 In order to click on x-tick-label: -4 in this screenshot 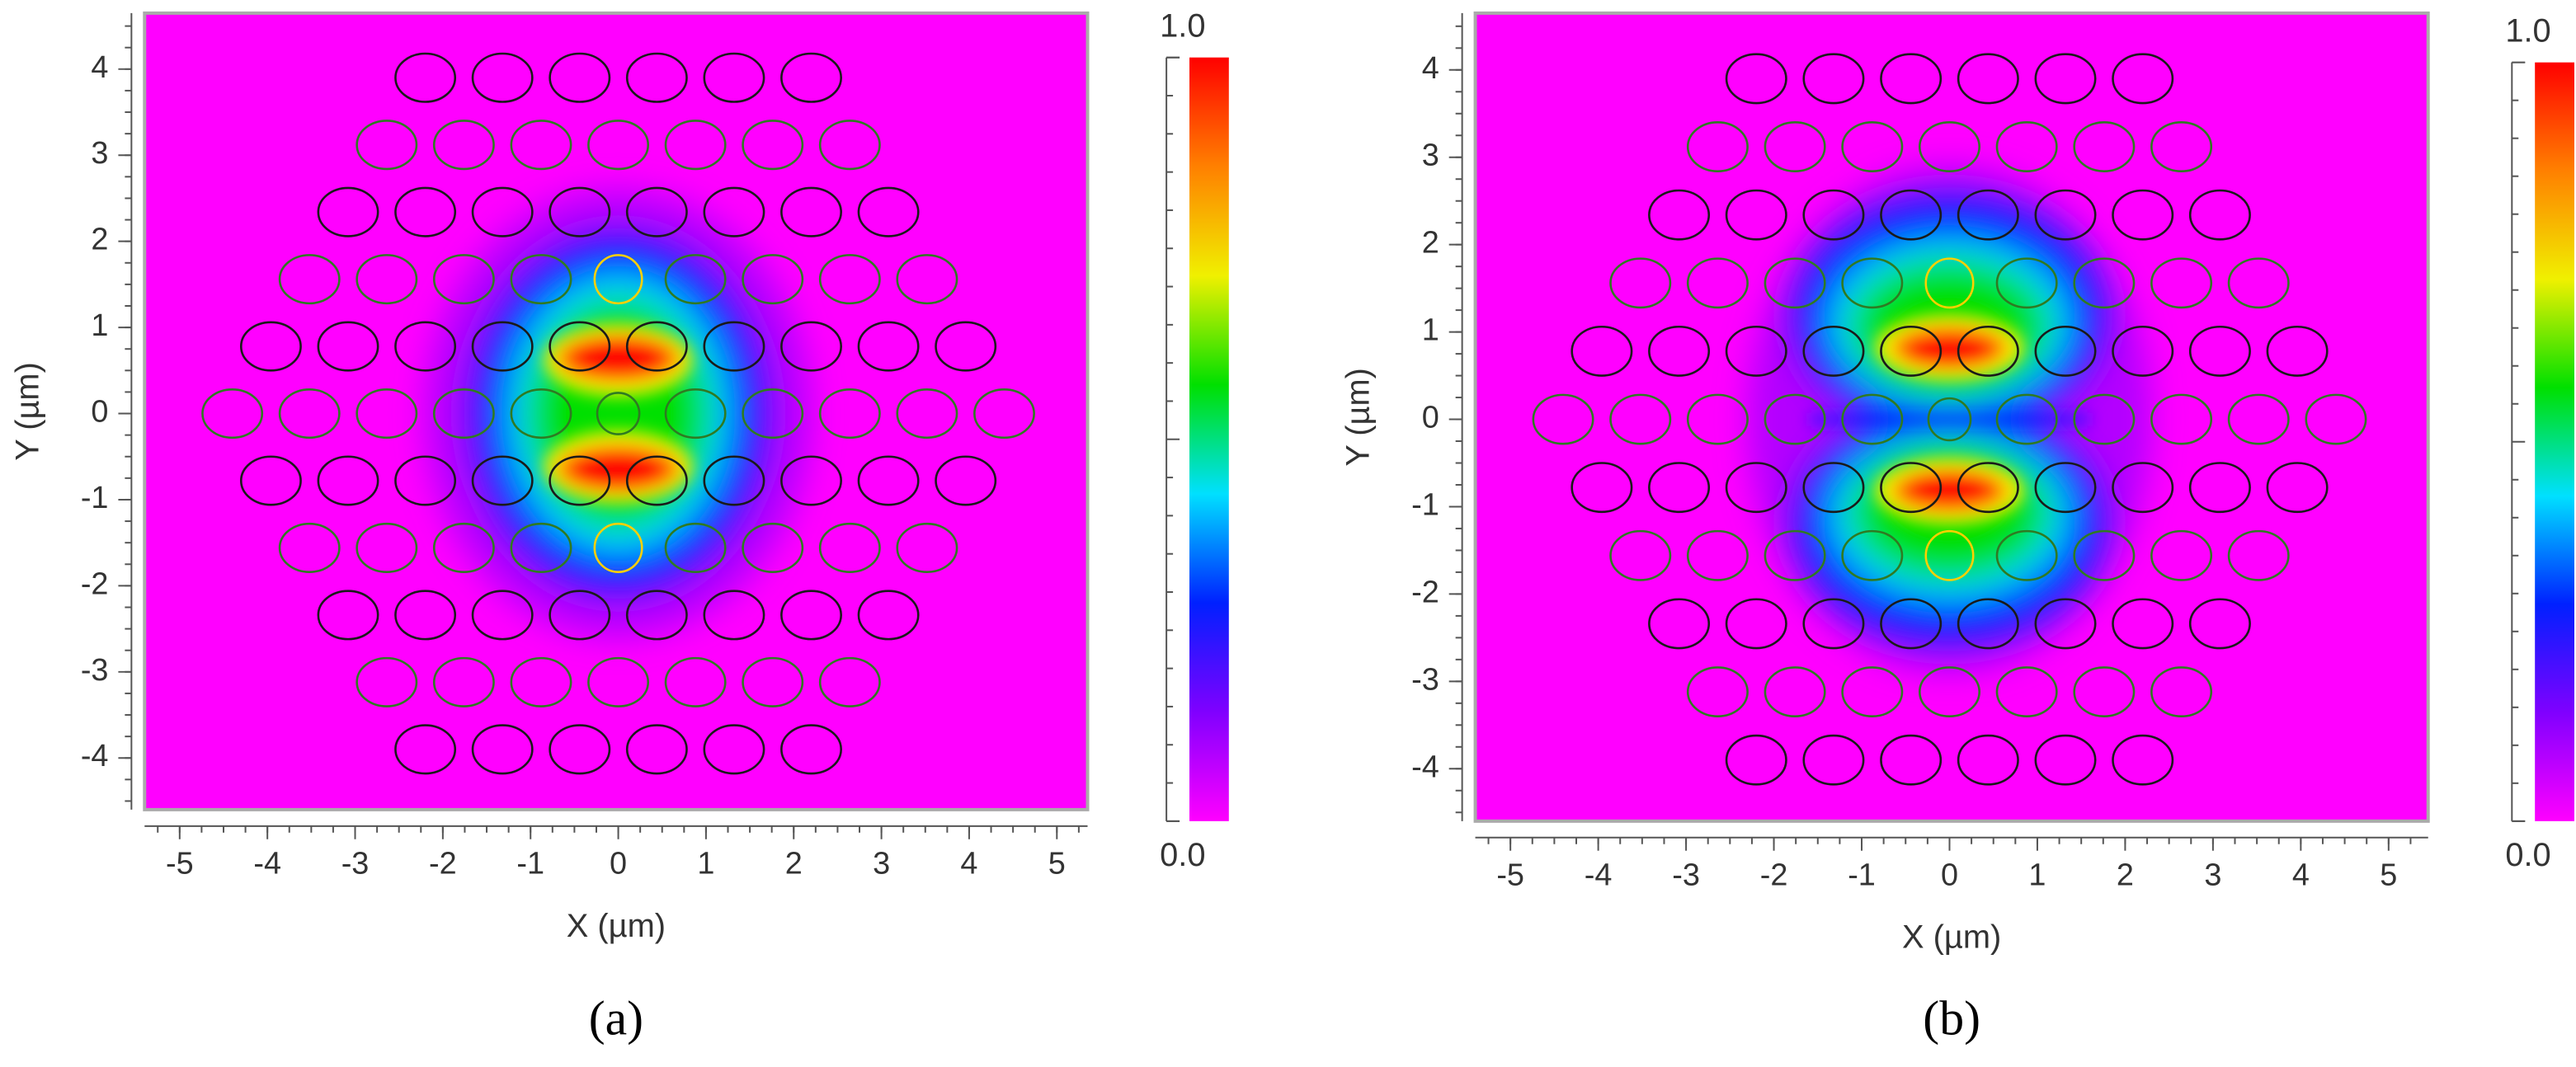, I will do `click(1599, 875)`.